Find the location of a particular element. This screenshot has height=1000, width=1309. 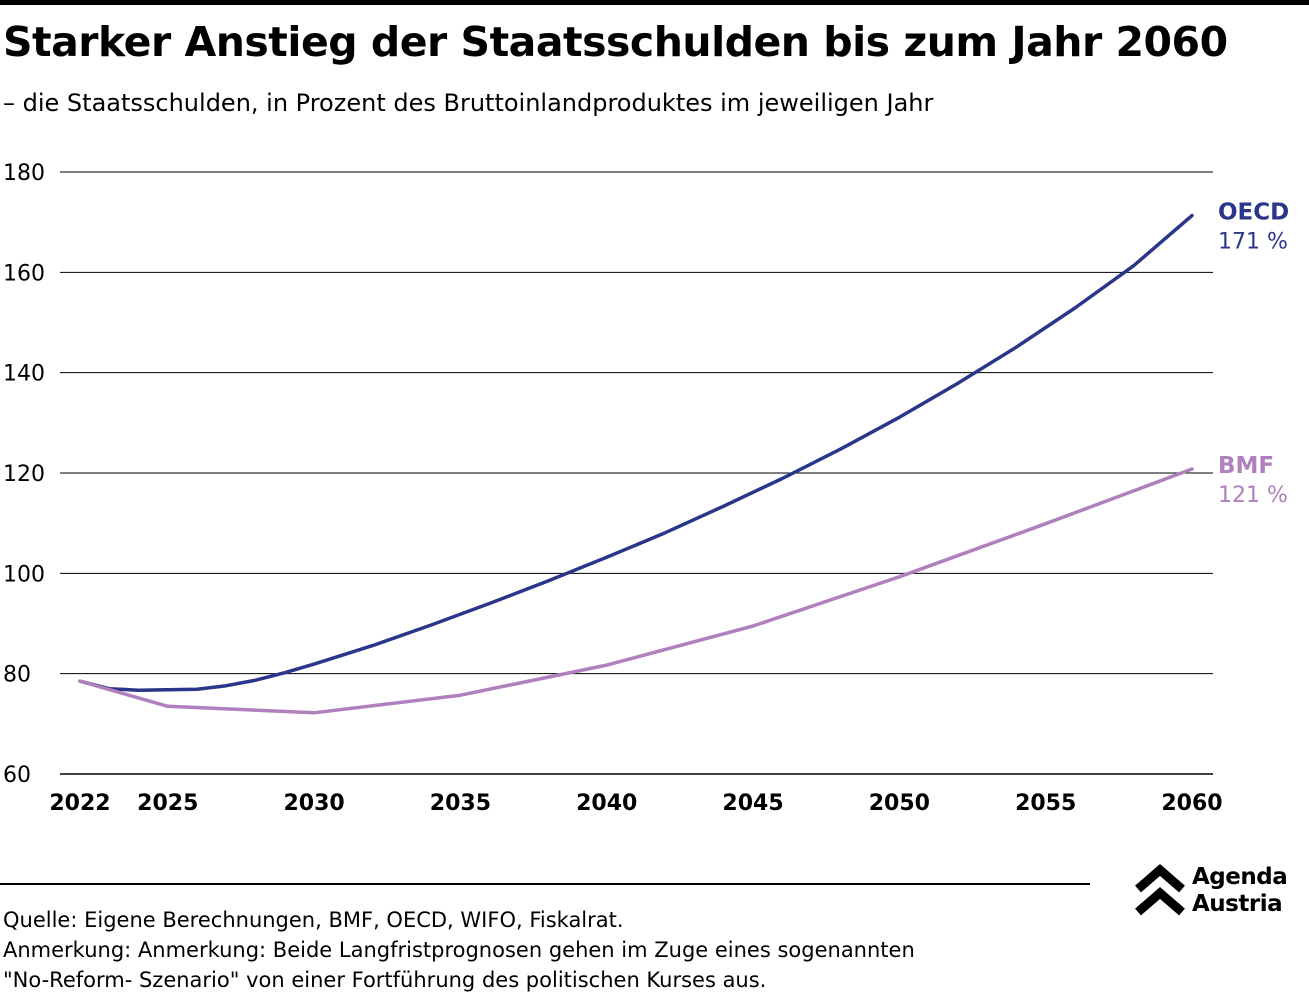

series-value-label-bmf: 121 % is located at coordinates (1253, 495).